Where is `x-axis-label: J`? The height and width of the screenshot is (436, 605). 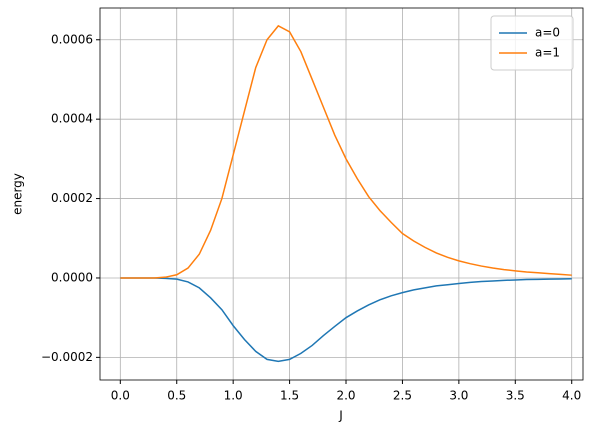 x-axis-label: J is located at coordinates (340, 416).